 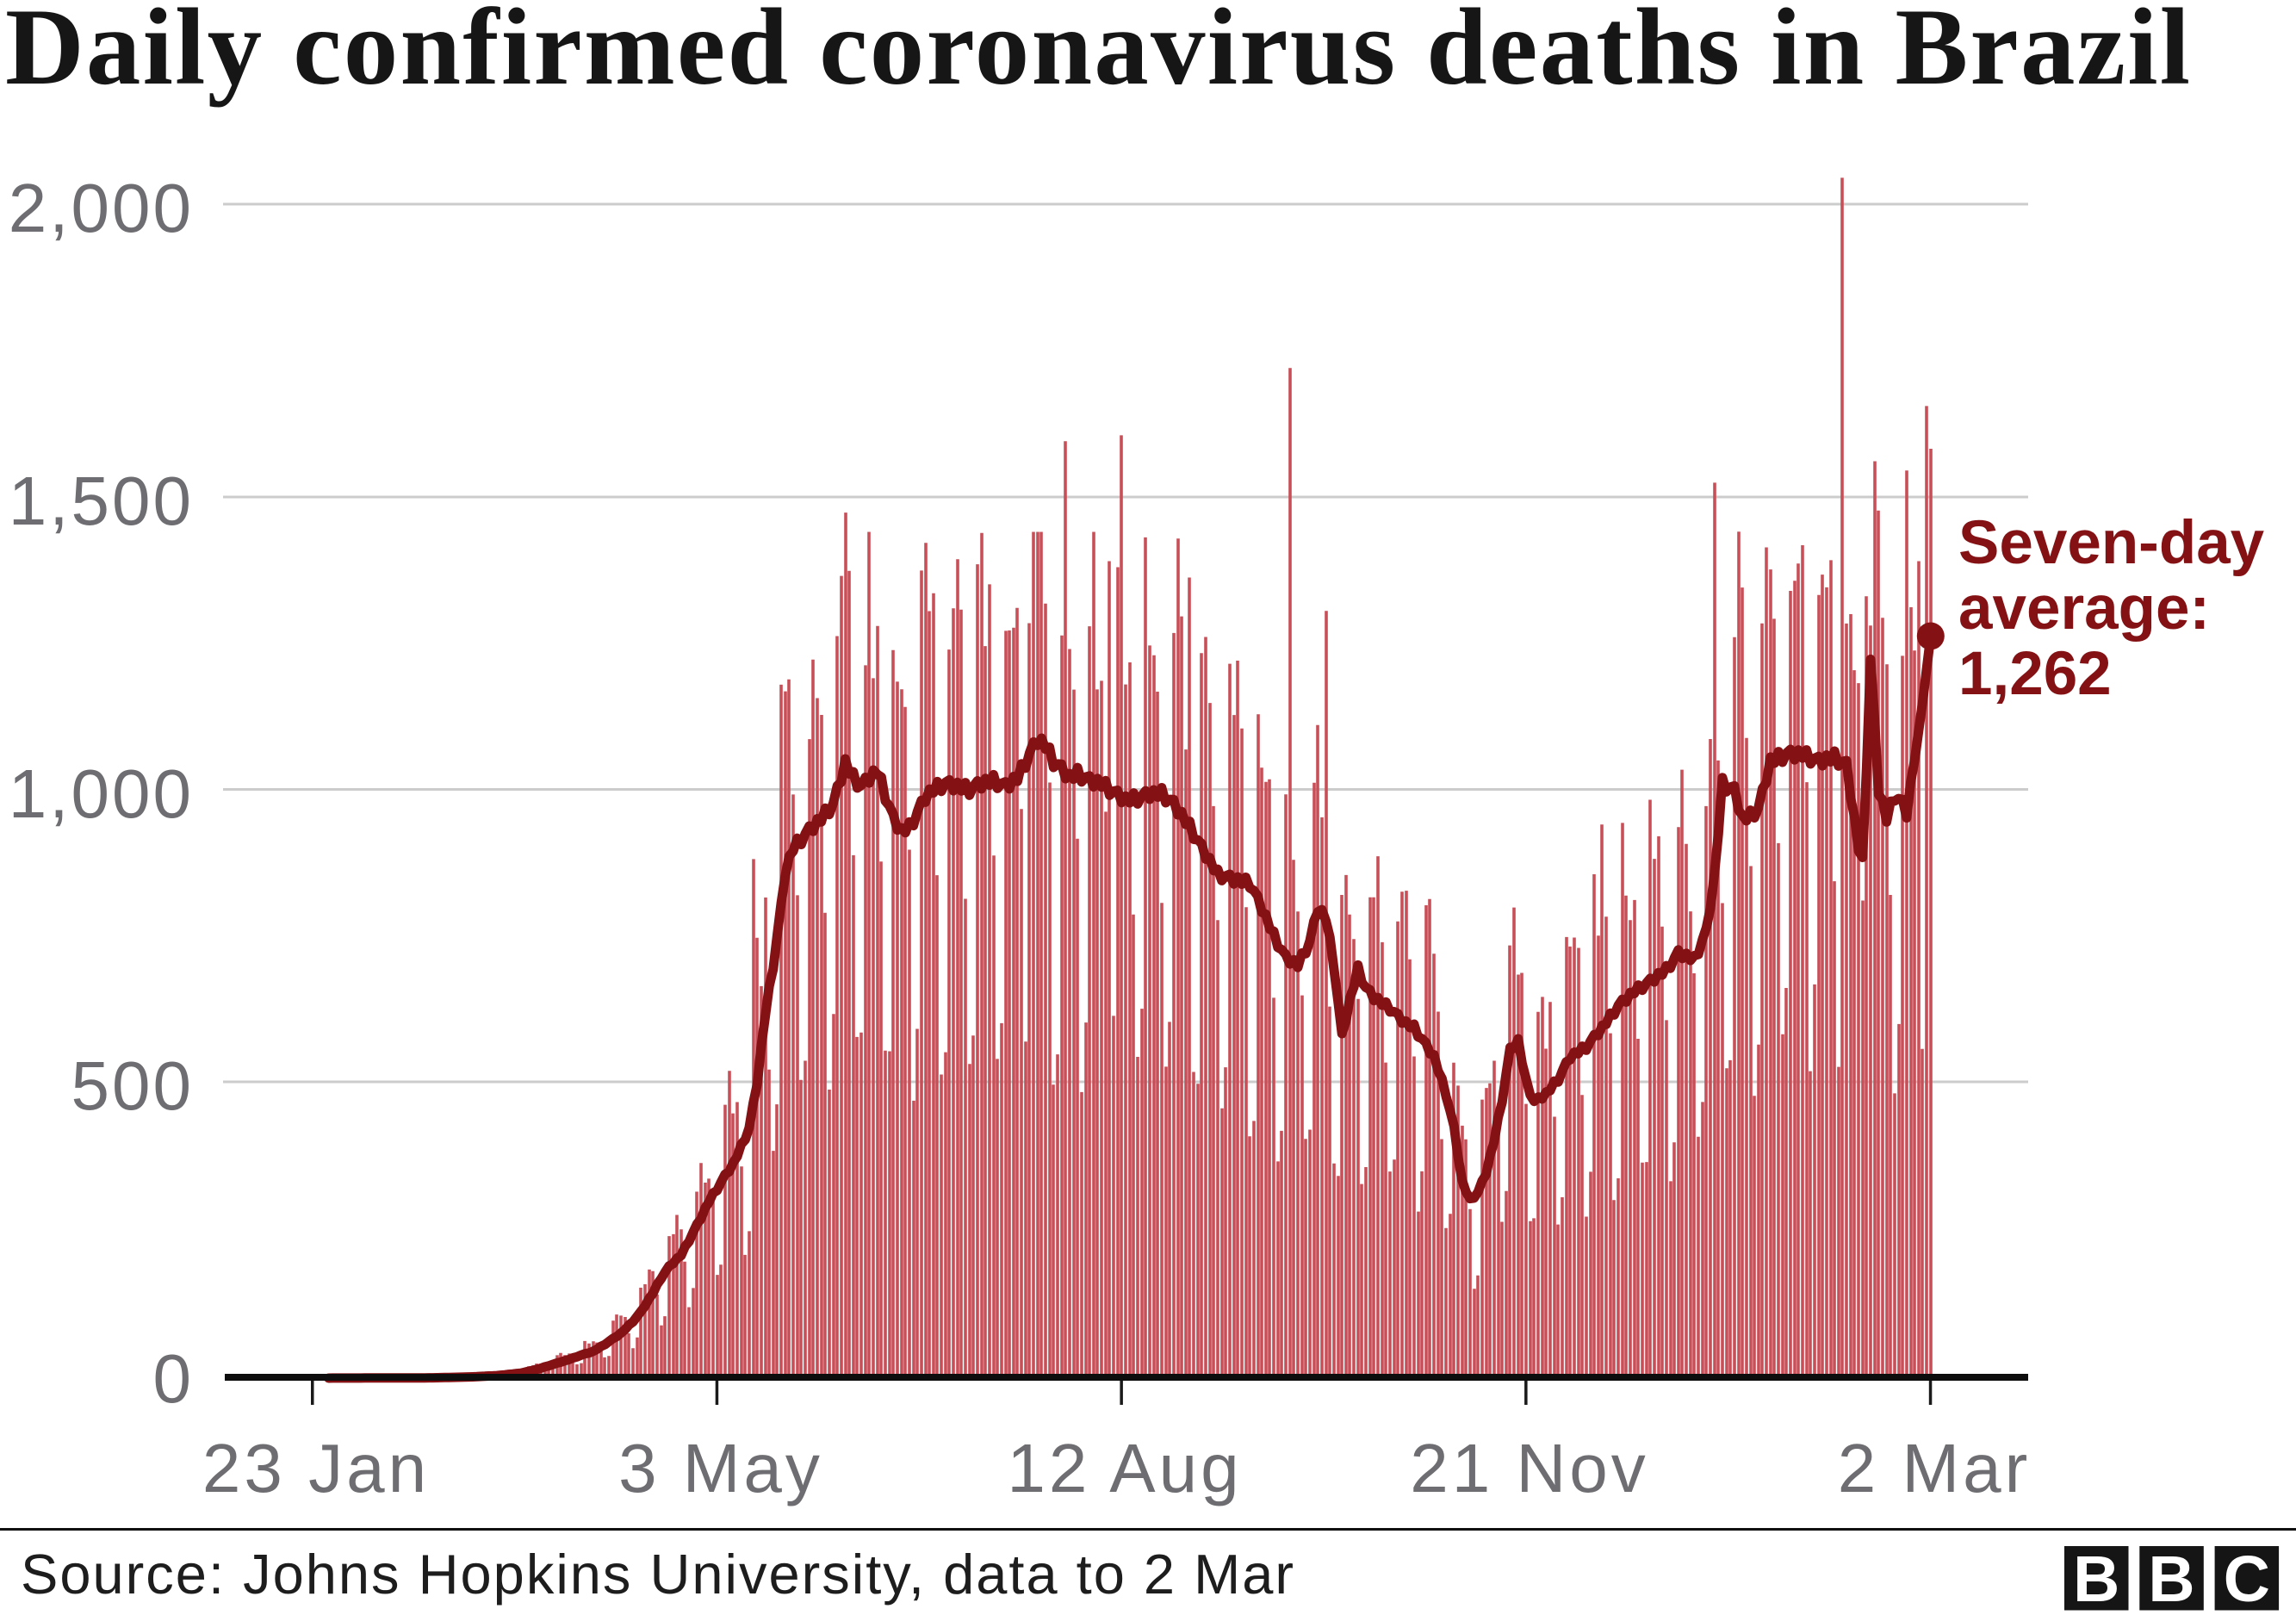 What do you see at coordinates (1124, 1468) in the screenshot?
I see `svg-text: 12 Aug` at bounding box center [1124, 1468].